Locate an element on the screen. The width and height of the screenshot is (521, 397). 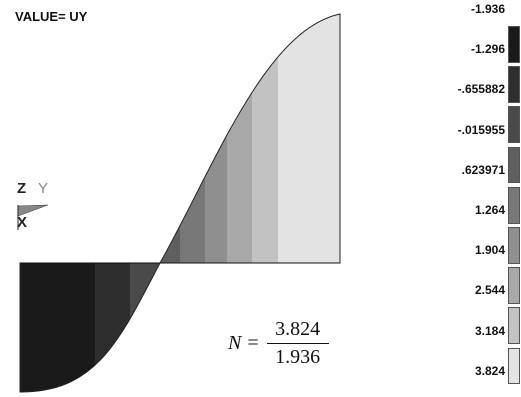
value-title: VALUE= UY is located at coordinates (51, 16).